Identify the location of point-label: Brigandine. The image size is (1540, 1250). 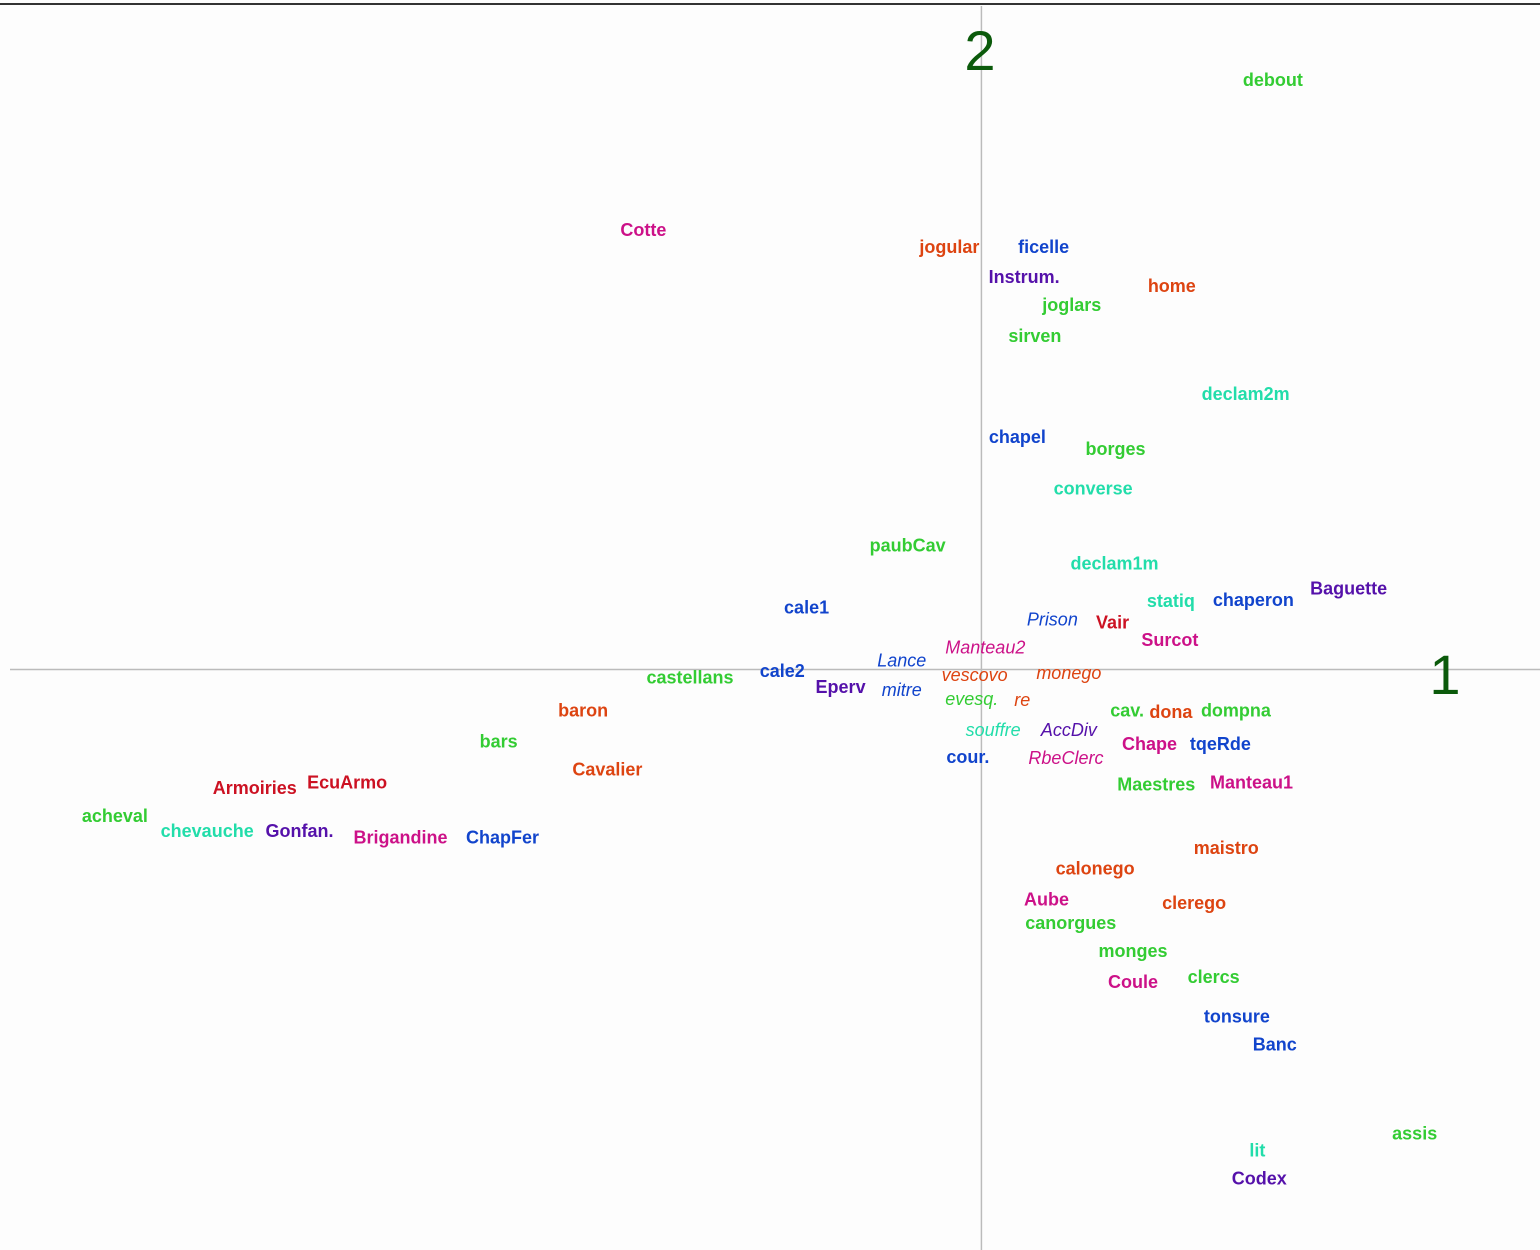
(401, 838).